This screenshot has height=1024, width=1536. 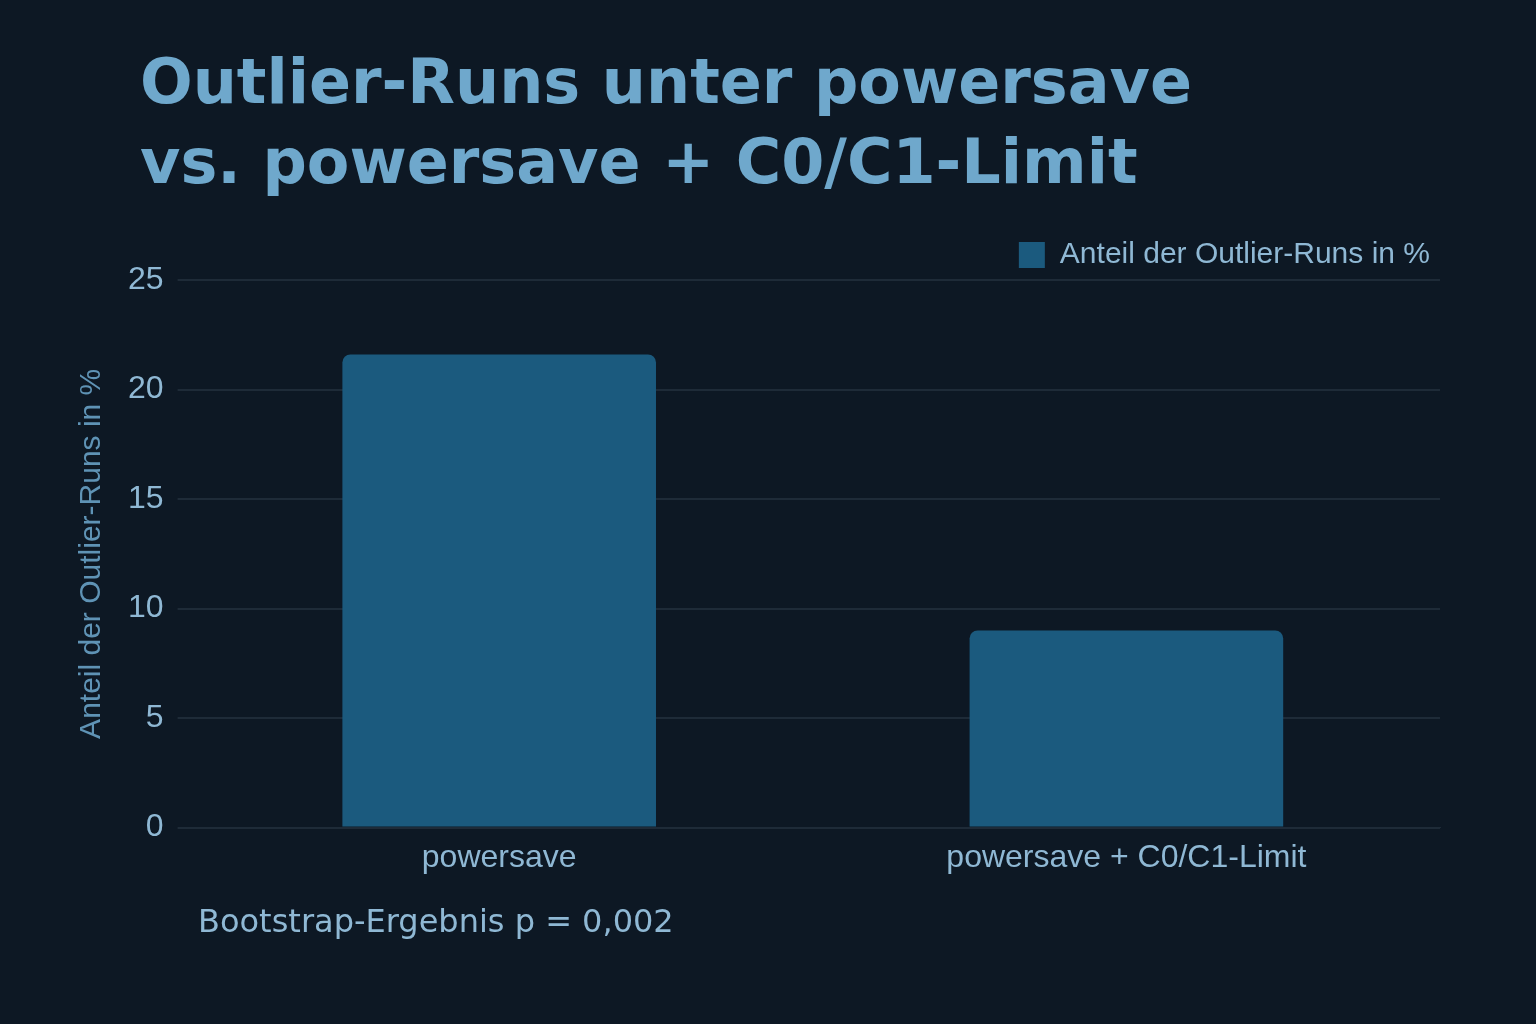 What do you see at coordinates (154, 825) in the screenshot?
I see `y-tick-label: 0` at bounding box center [154, 825].